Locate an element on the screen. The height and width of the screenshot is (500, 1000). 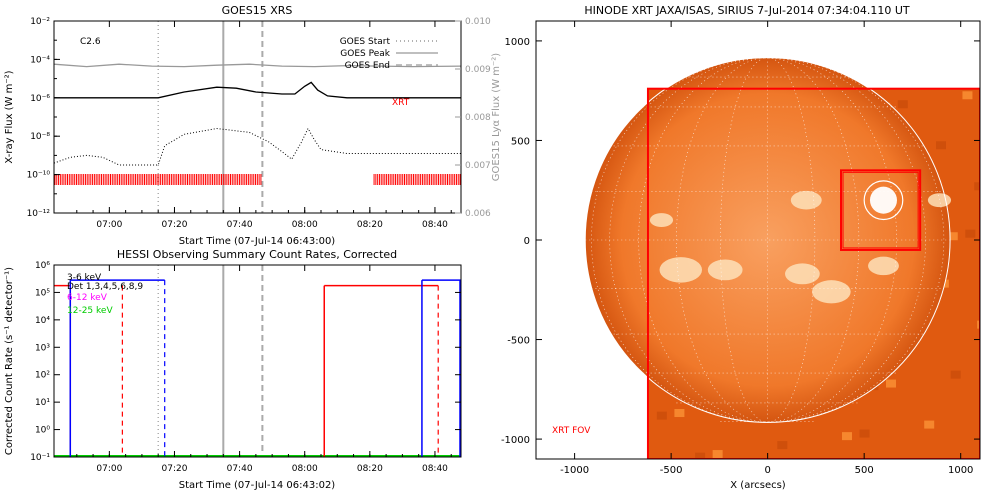
hessi-legend-label: 6-12 keV is located at coordinates (87, 298).